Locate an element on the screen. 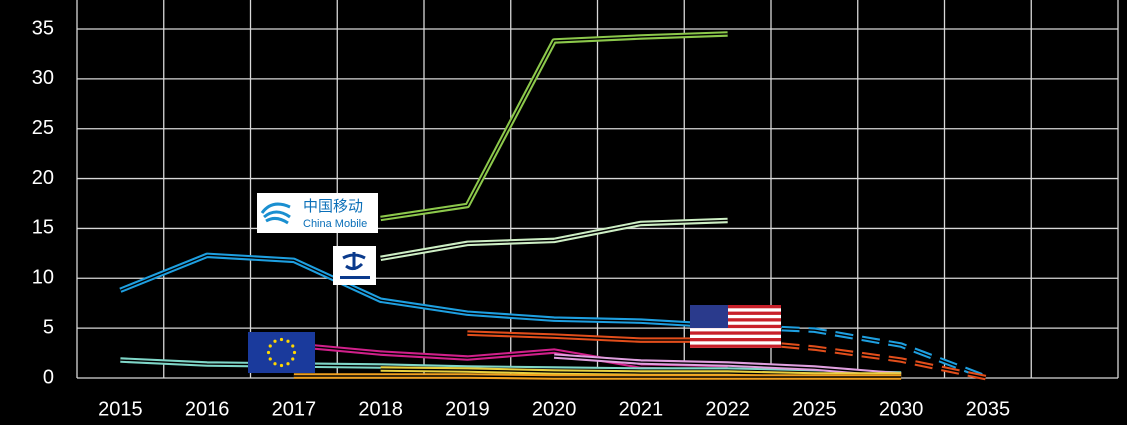  x-tick-label: 2016 is located at coordinates (207, 409).